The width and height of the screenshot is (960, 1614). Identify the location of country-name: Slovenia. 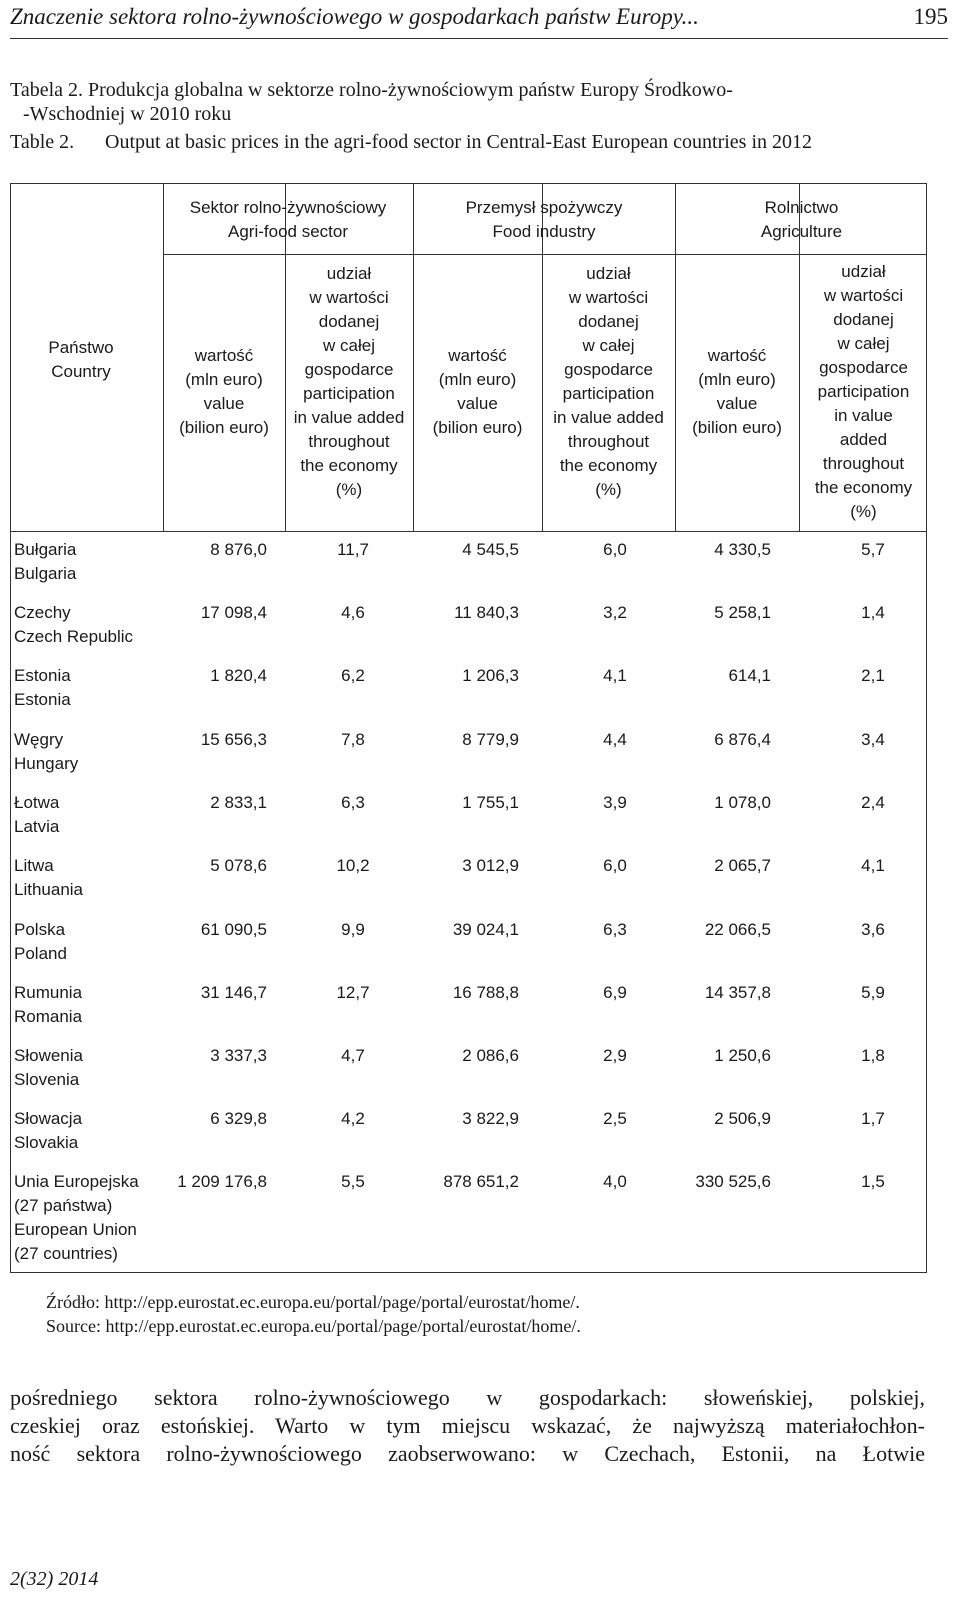
(47, 1079).